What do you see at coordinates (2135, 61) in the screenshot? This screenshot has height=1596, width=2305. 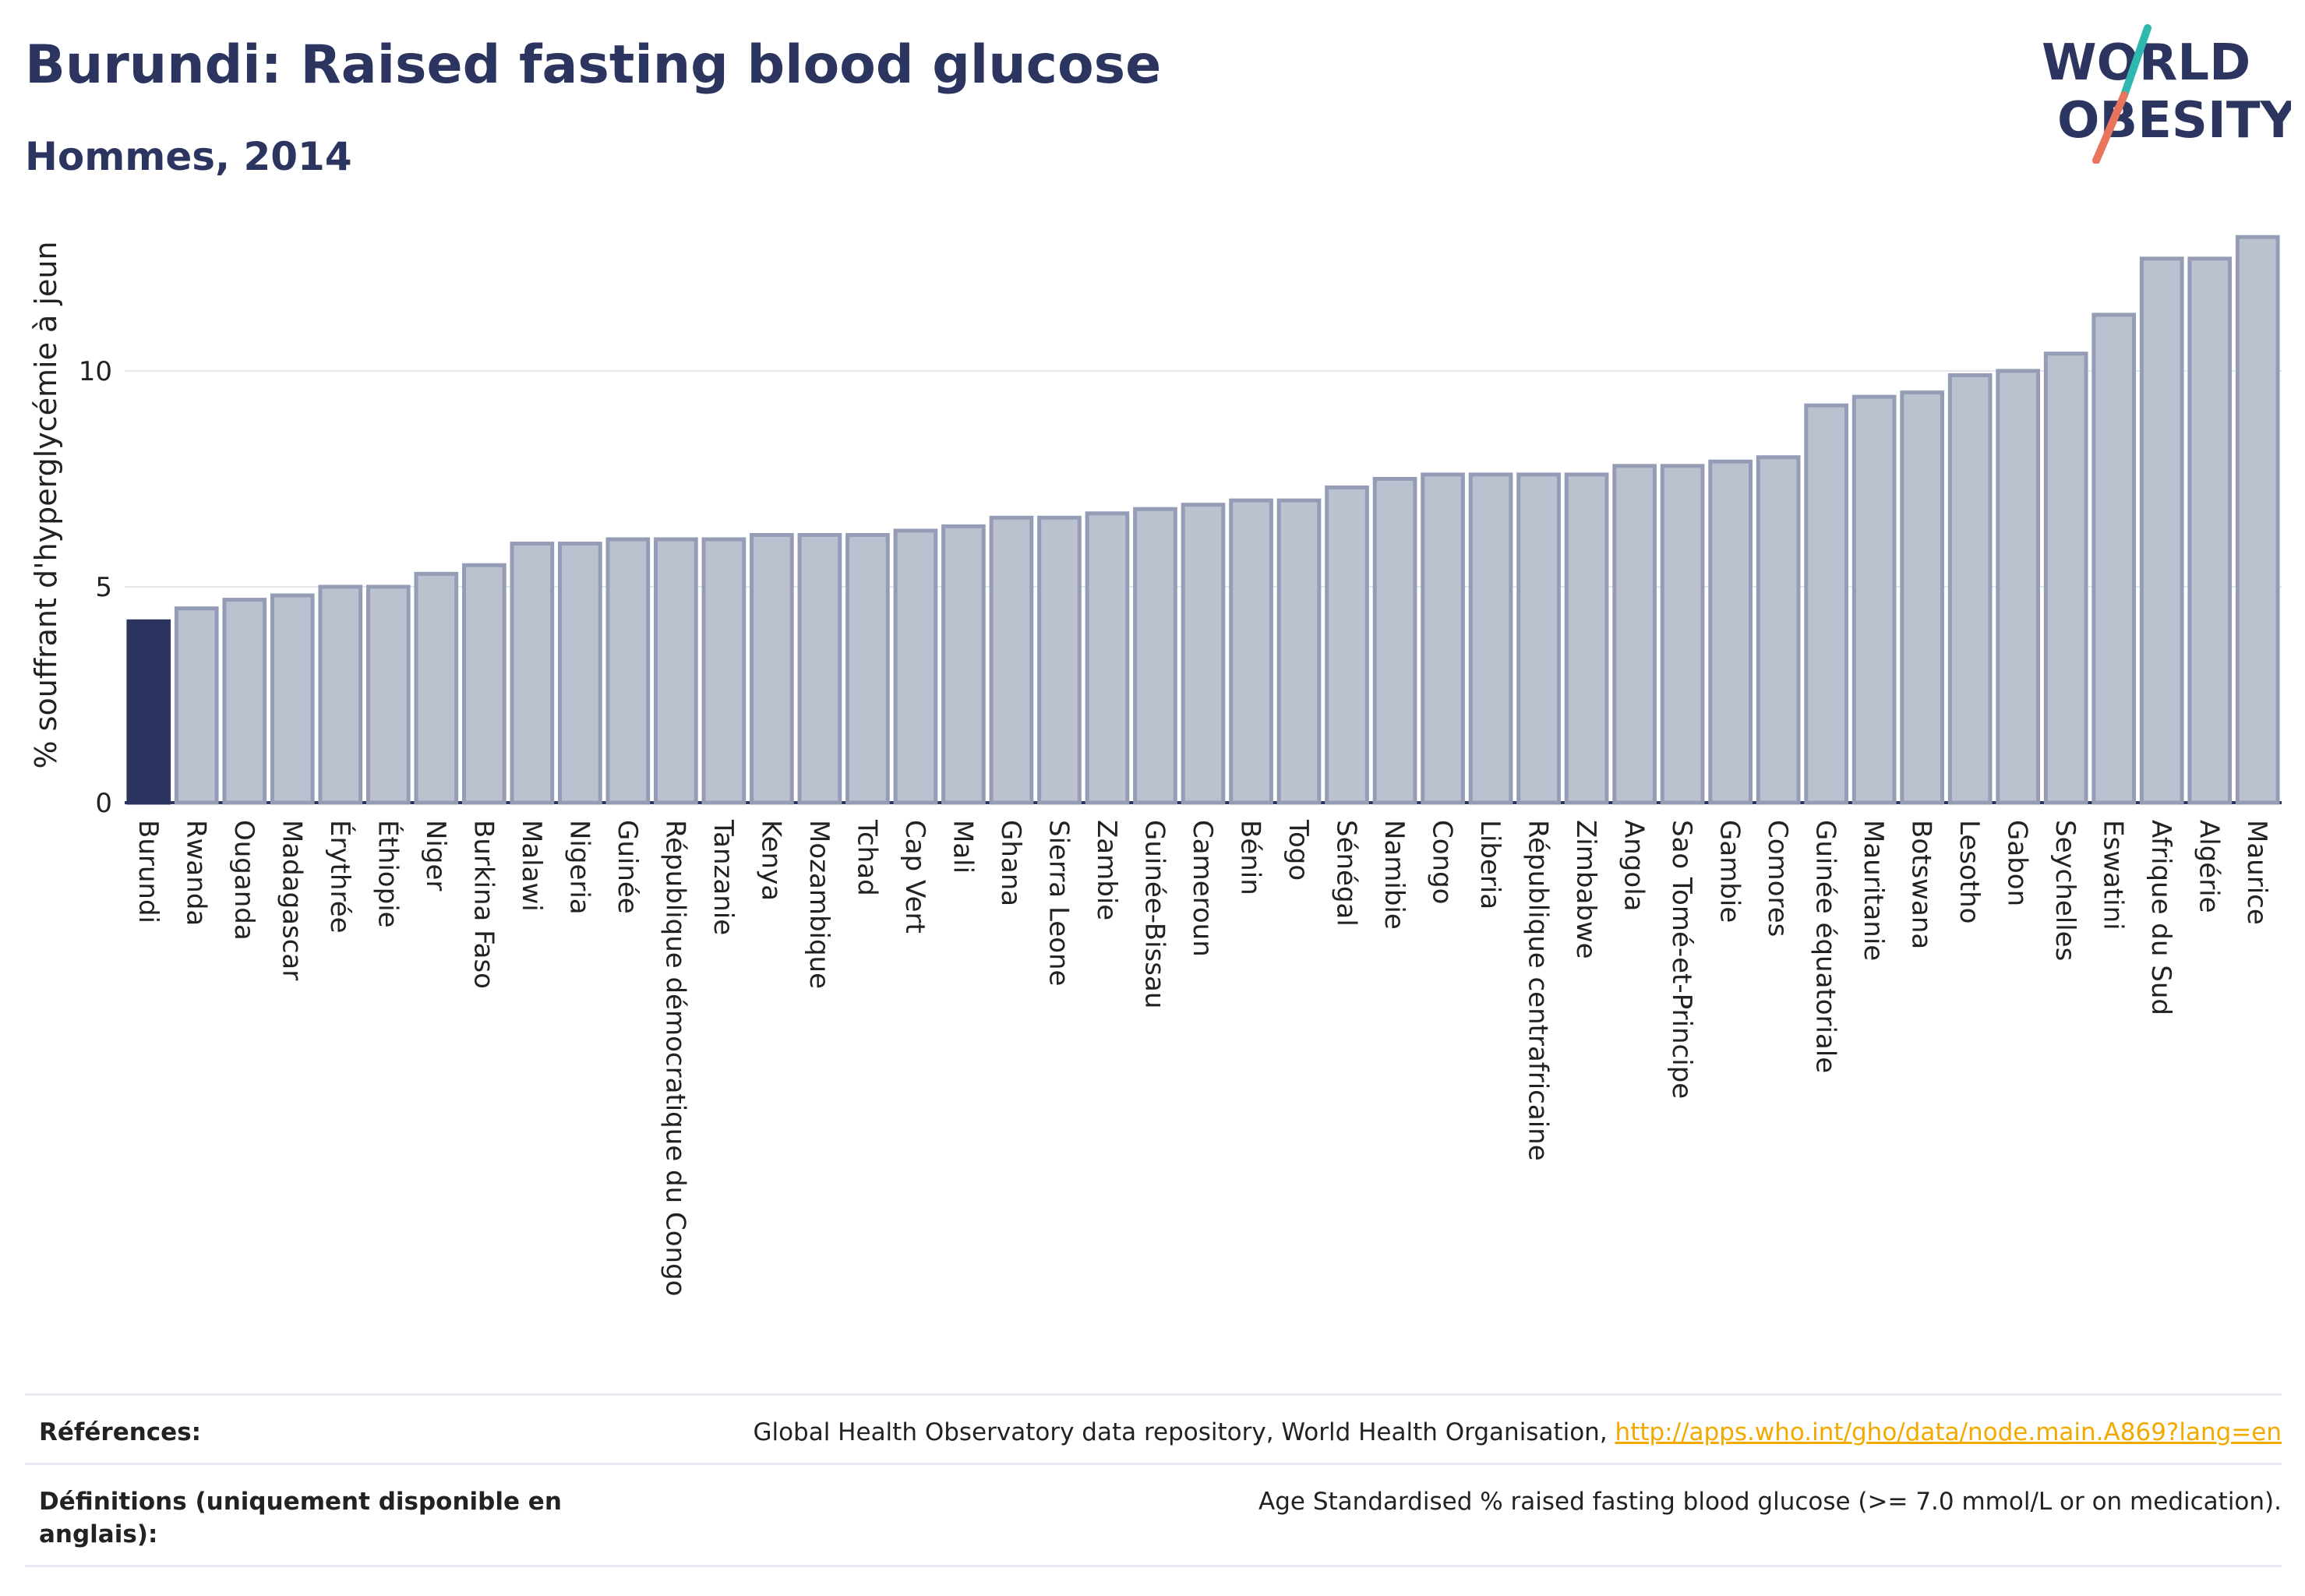 I see `logo-slash-top` at bounding box center [2135, 61].